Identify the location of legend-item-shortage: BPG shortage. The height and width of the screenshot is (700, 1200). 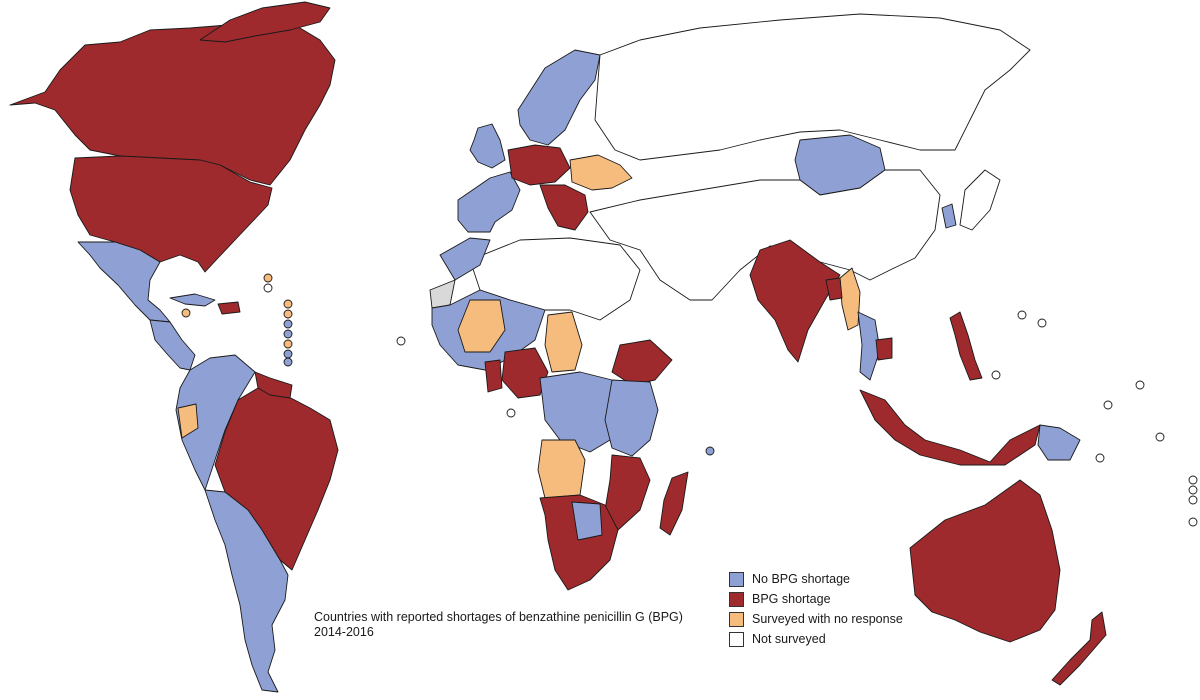
(816, 599).